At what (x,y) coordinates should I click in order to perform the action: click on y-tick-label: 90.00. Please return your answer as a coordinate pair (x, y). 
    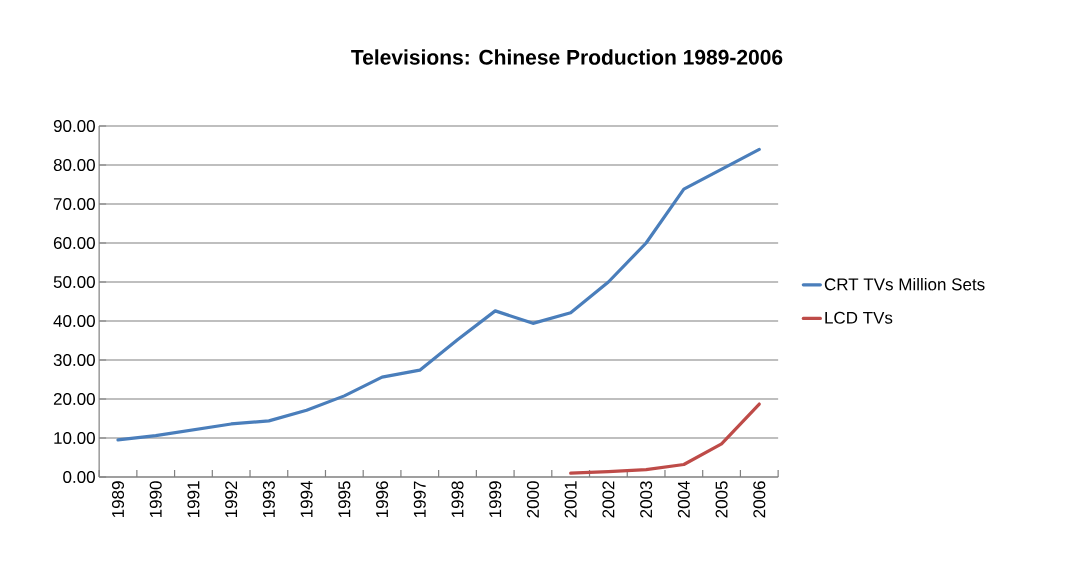
    Looking at the image, I should click on (74, 126).